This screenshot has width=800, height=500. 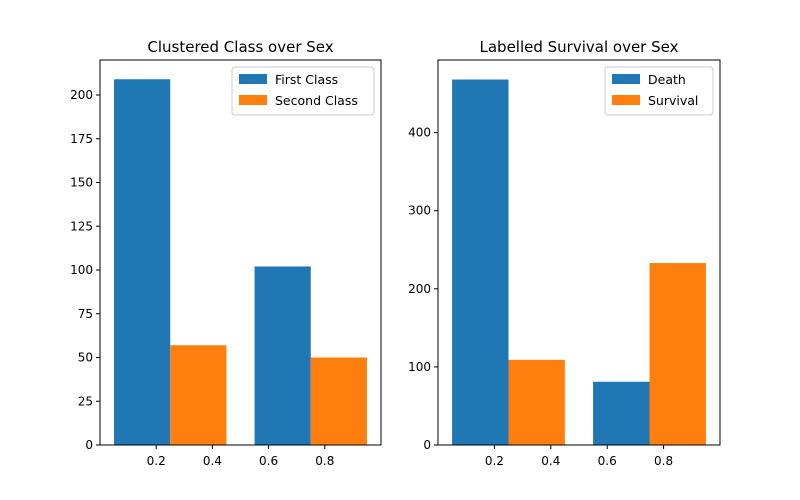 What do you see at coordinates (579, 47) in the screenshot?
I see `chart-title: Labelled Survival over Sex` at bounding box center [579, 47].